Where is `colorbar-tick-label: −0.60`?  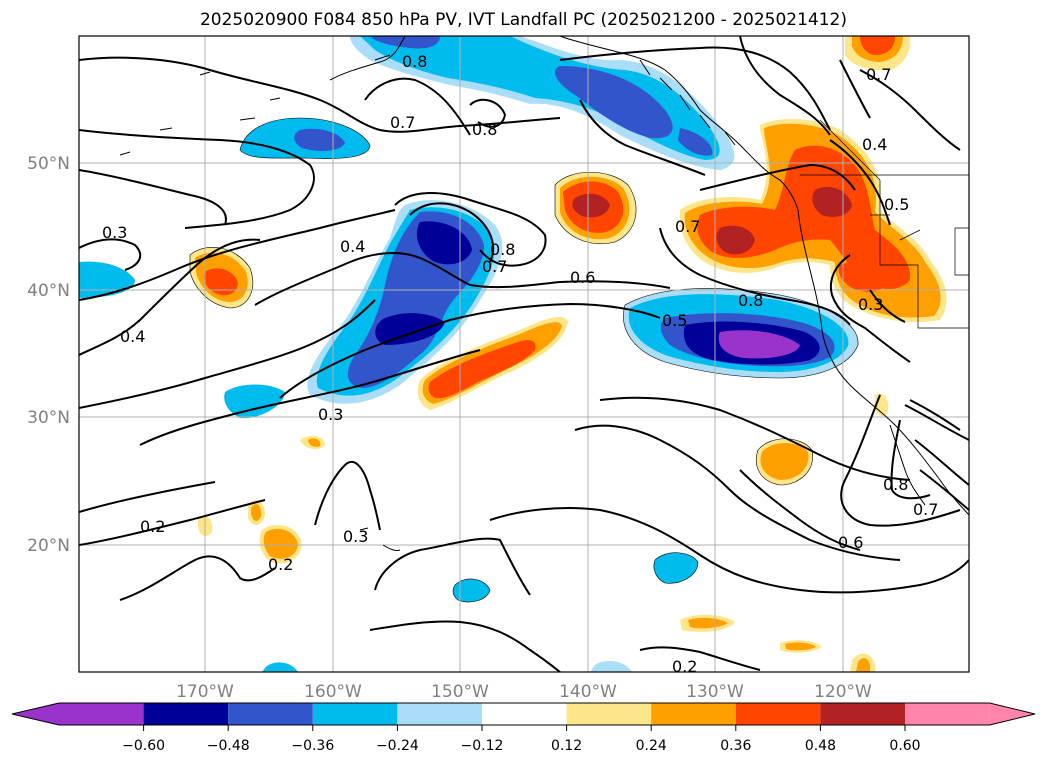
colorbar-tick-label: −0.60 is located at coordinates (143, 746).